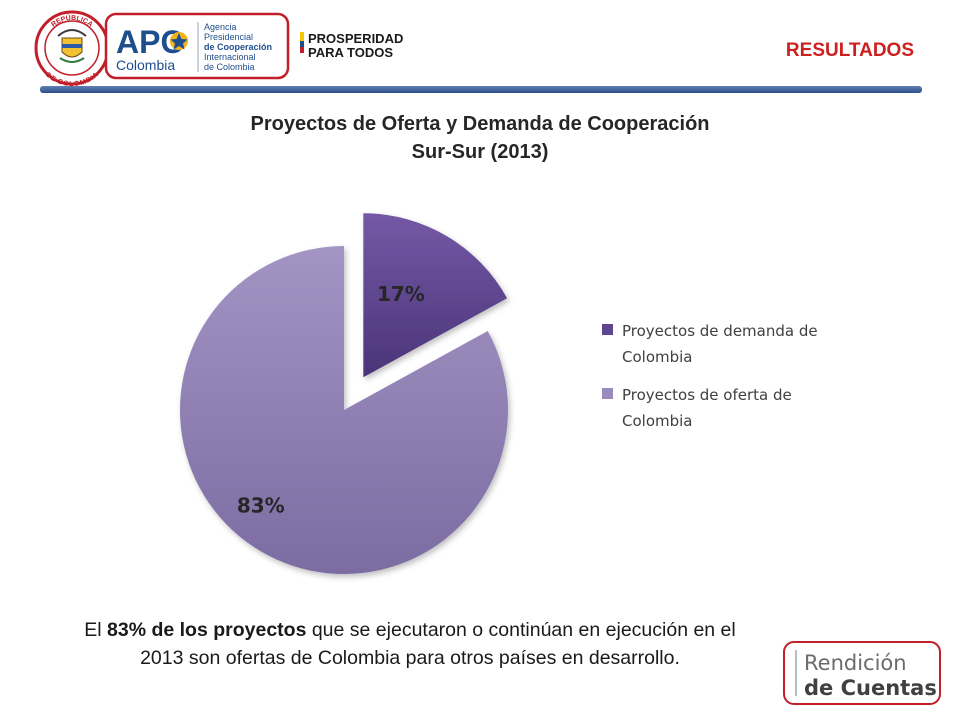 The height and width of the screenshot is (720, 960). Describe the element at coordinates (229, 67) in the screenshot. I see `apc-agency-line-5: de Colombia` at that location.